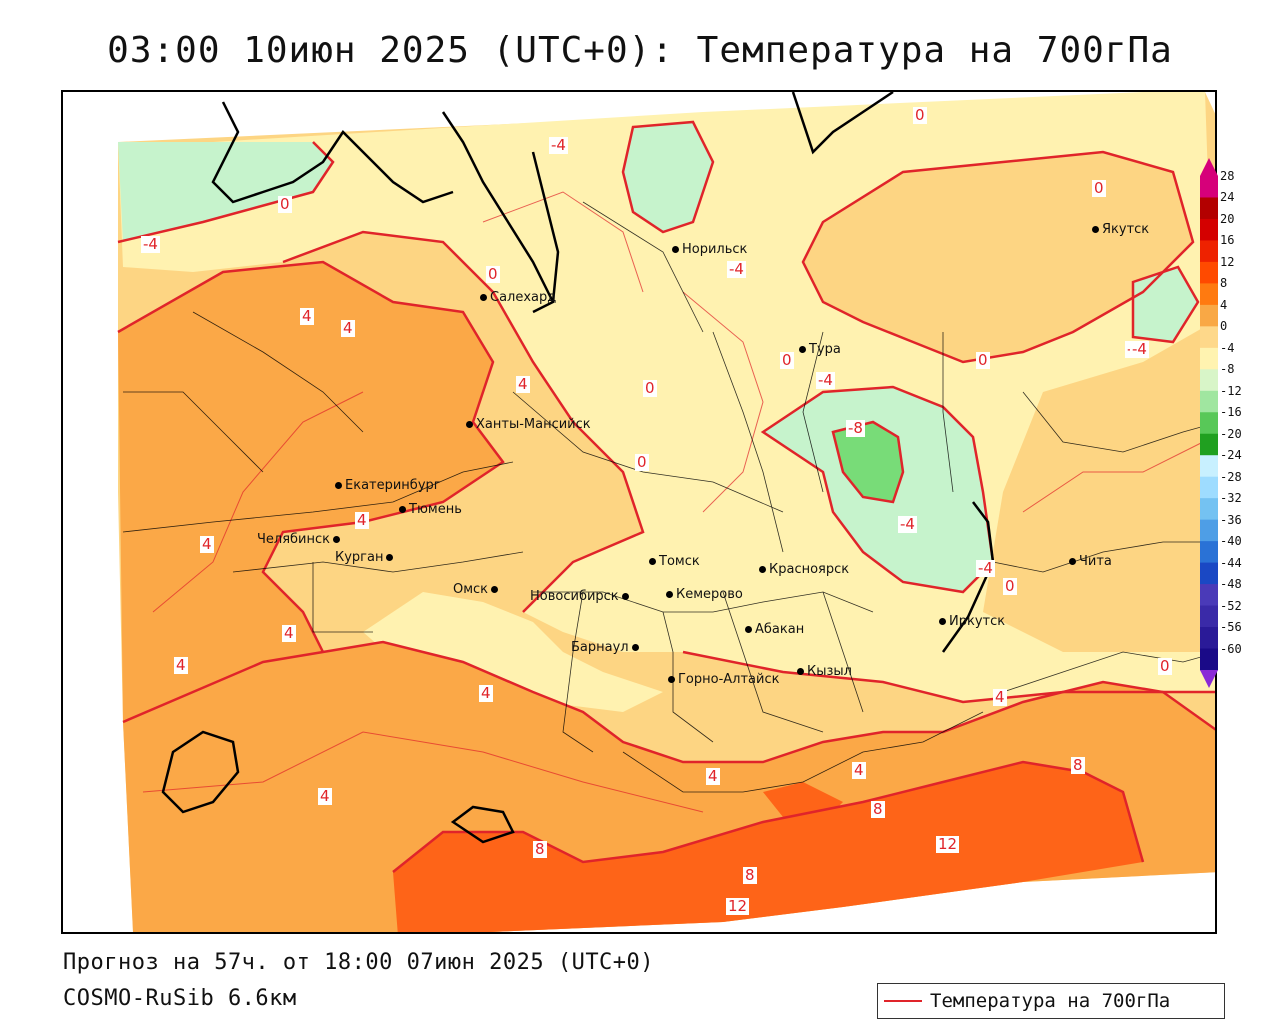 The image size is (1280, 1024). I want to click on city-label: Челябинск, so click(294, 539).